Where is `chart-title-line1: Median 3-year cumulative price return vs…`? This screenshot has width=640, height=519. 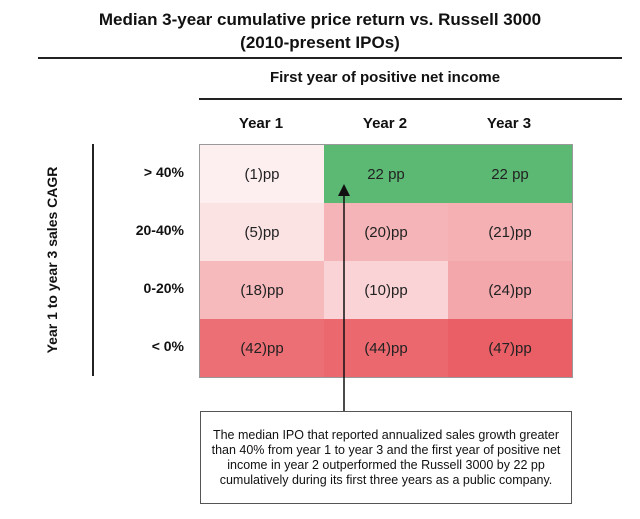 chart-title-line1: Median 3-year cumulative price return vs… is located at coordinates (320, 19).